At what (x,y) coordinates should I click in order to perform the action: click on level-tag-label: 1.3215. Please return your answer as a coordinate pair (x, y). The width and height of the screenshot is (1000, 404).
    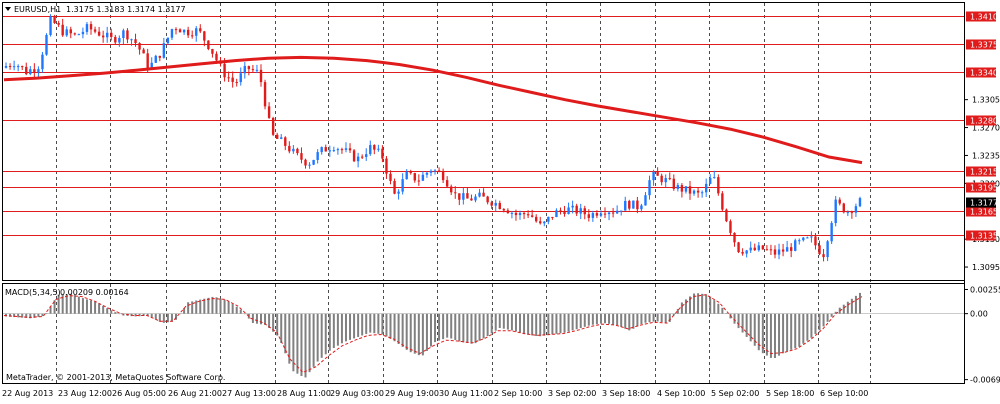
    Looking at the image, I should click on (984, 172).